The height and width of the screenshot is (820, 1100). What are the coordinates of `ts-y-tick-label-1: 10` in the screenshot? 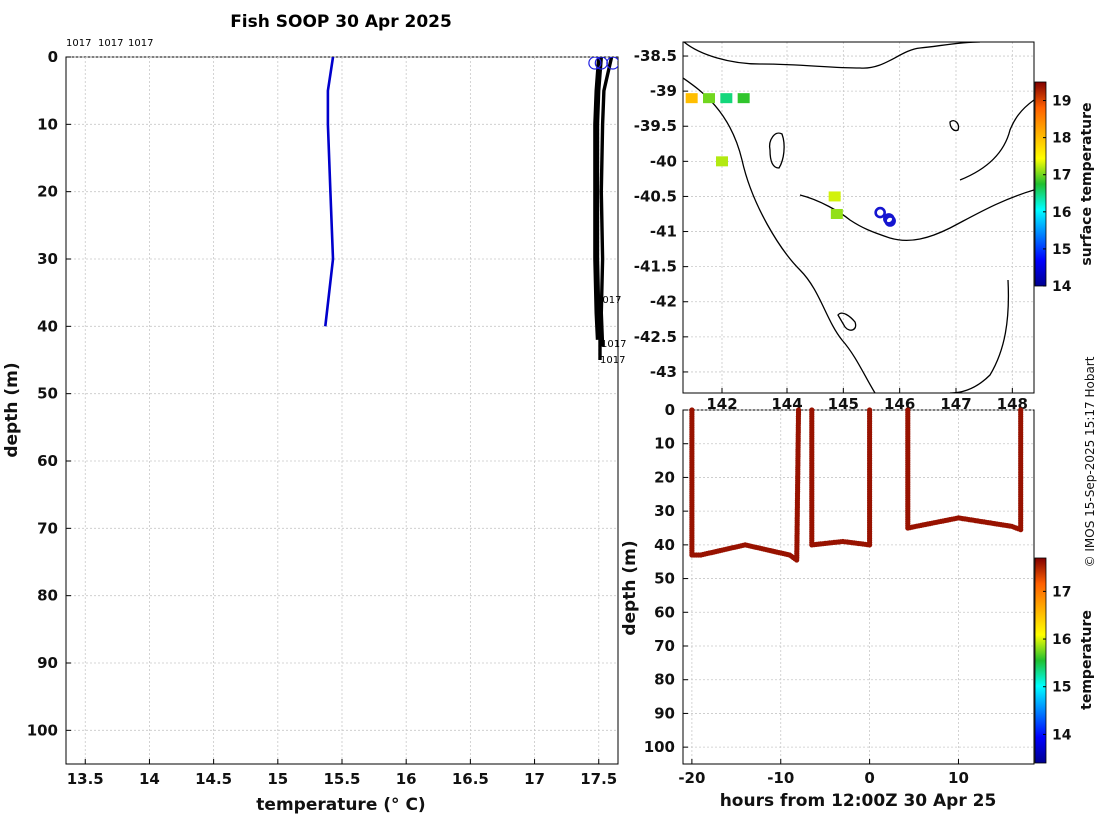 It's located at (664, 444).